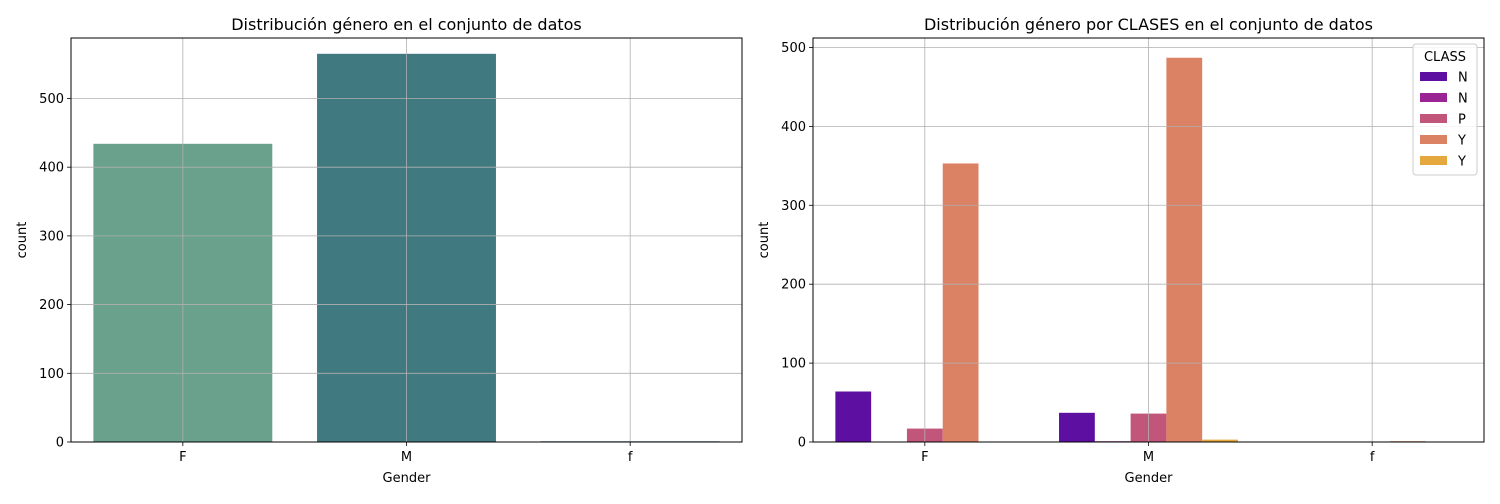 This screenshot has width=1500, height=504. I want to click on legend-title: CLASS, so click(1445, 57).